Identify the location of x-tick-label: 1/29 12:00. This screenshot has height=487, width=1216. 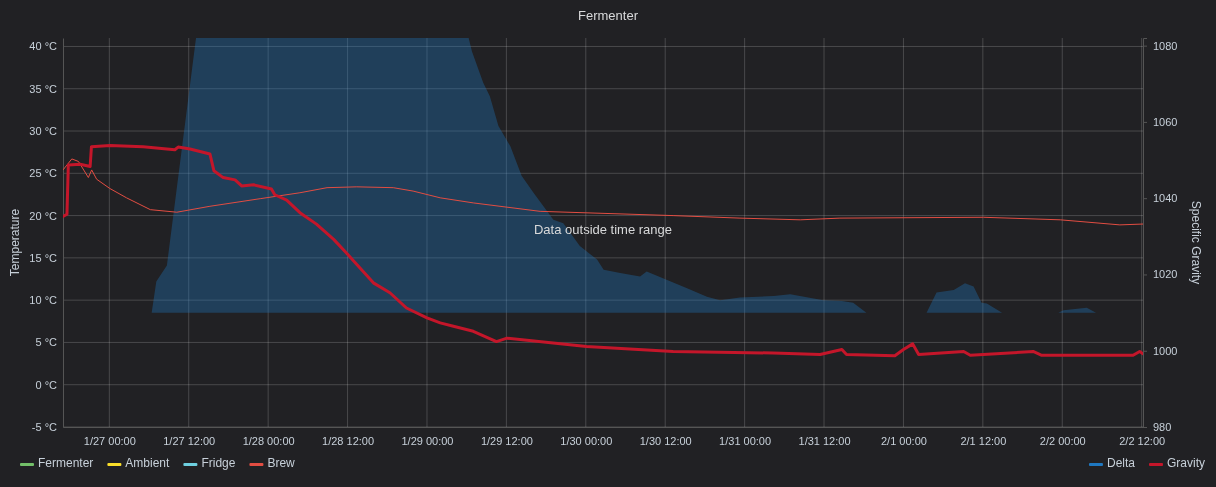
(506, 440).